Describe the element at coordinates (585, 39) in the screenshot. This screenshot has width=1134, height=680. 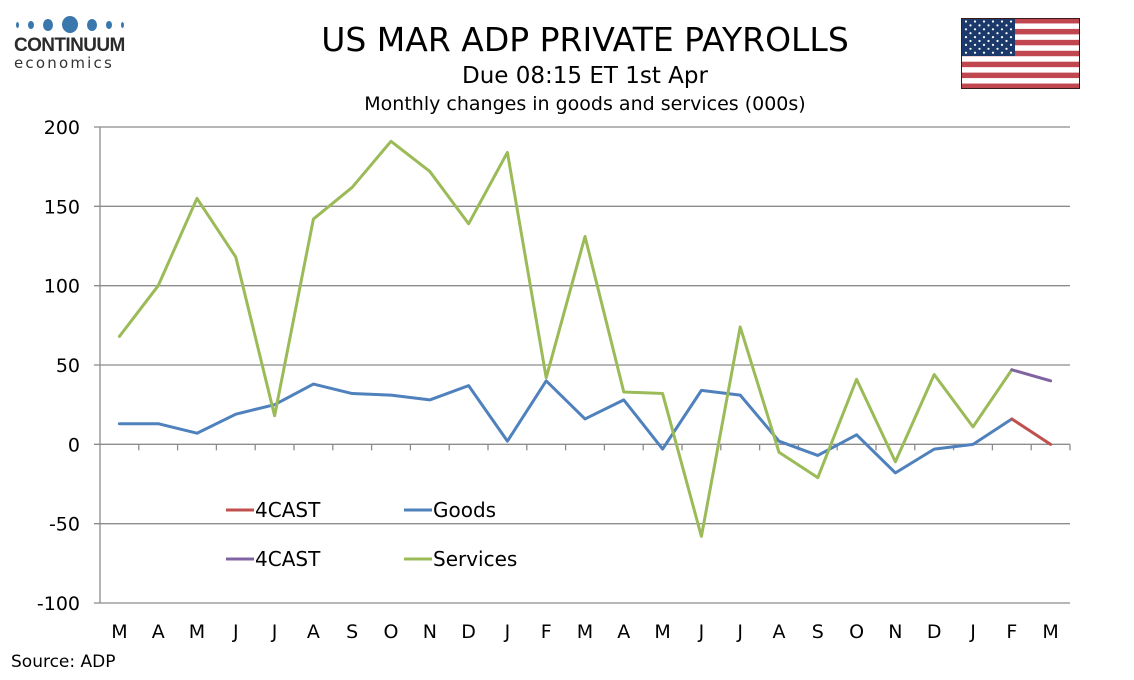
I see `chart-title: US MAR ADP PRIVATE PAYROLLS` at that location.